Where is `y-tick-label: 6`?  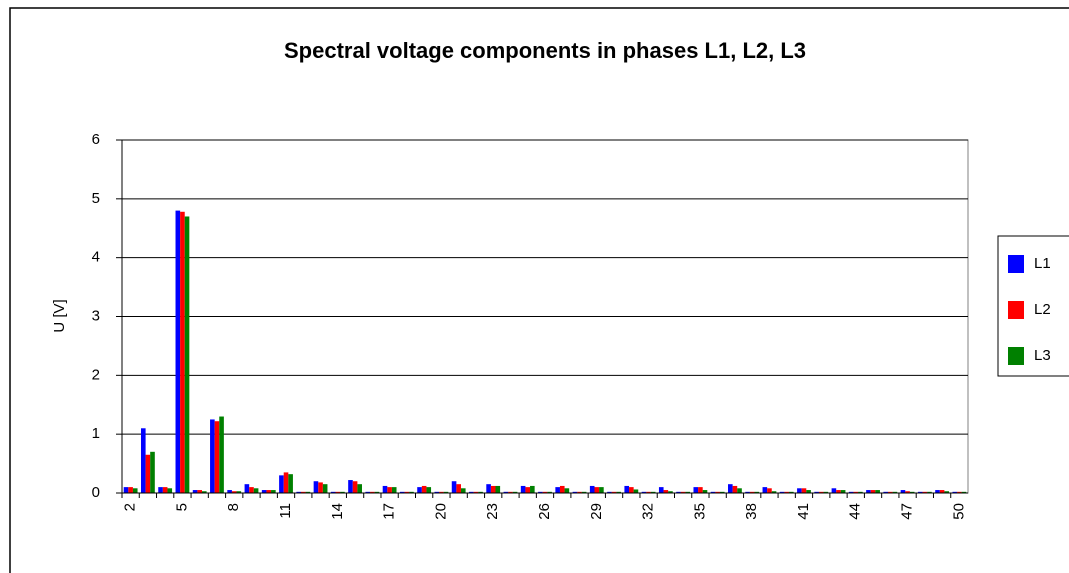 y-tick-label: 6 is located at coordinates (96, 139).